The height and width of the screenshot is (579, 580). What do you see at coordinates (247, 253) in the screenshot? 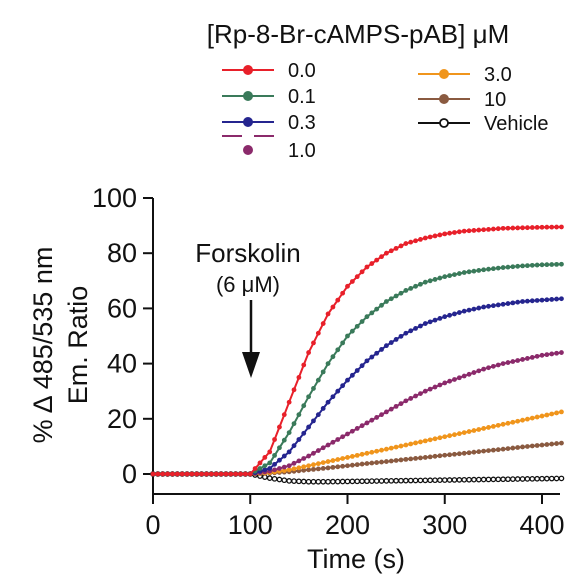
I see `annotation-label-line1: Forskolin` at bounding box center [247, 253].